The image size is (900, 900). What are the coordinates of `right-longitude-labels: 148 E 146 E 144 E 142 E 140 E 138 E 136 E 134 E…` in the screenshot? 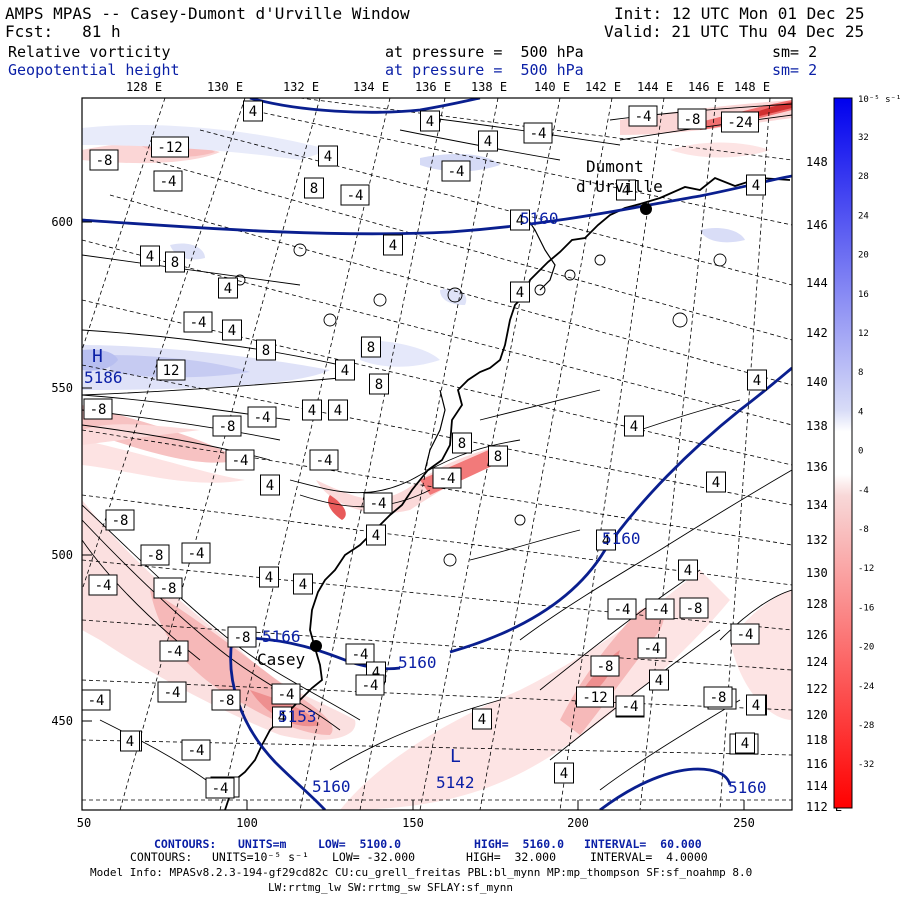 It's located at (824, 484).